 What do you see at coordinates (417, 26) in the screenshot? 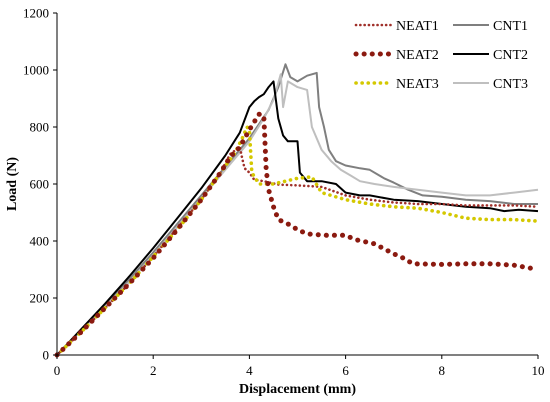
I see `legend-label-neat1: NEAT1` at bounding box center [417, 26].